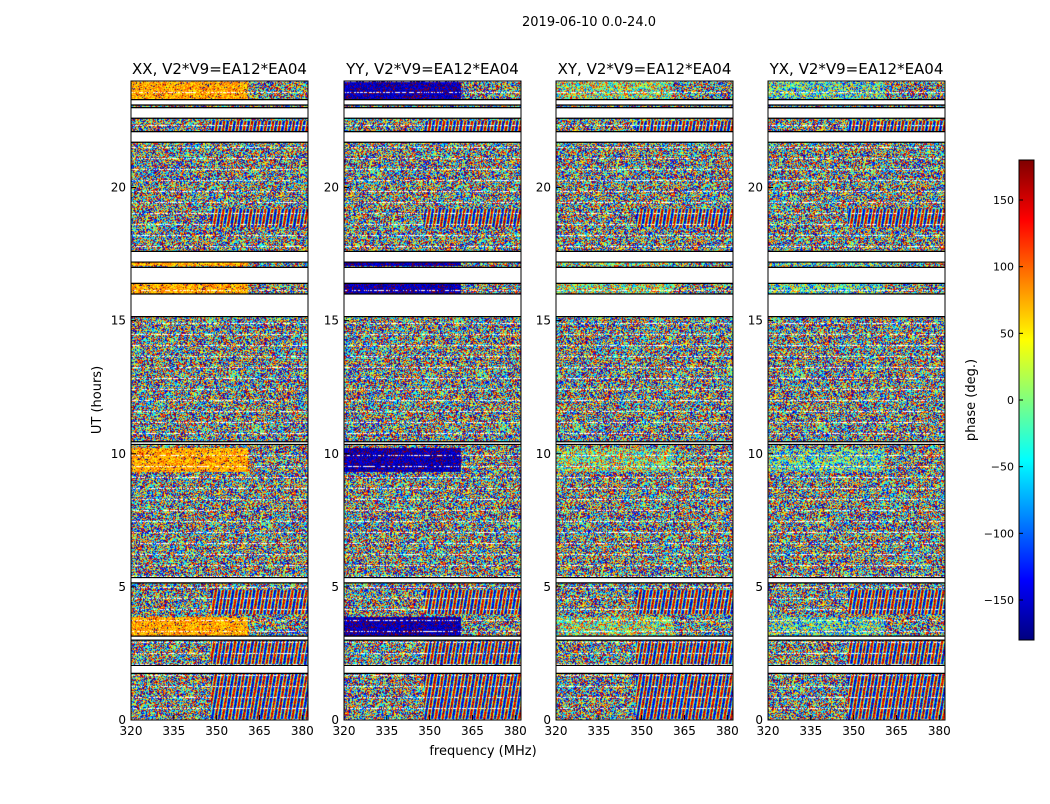 This screenshot has width=1050, height=804. I want to click on y-axis-label: UT (hours), so click(97, 400).